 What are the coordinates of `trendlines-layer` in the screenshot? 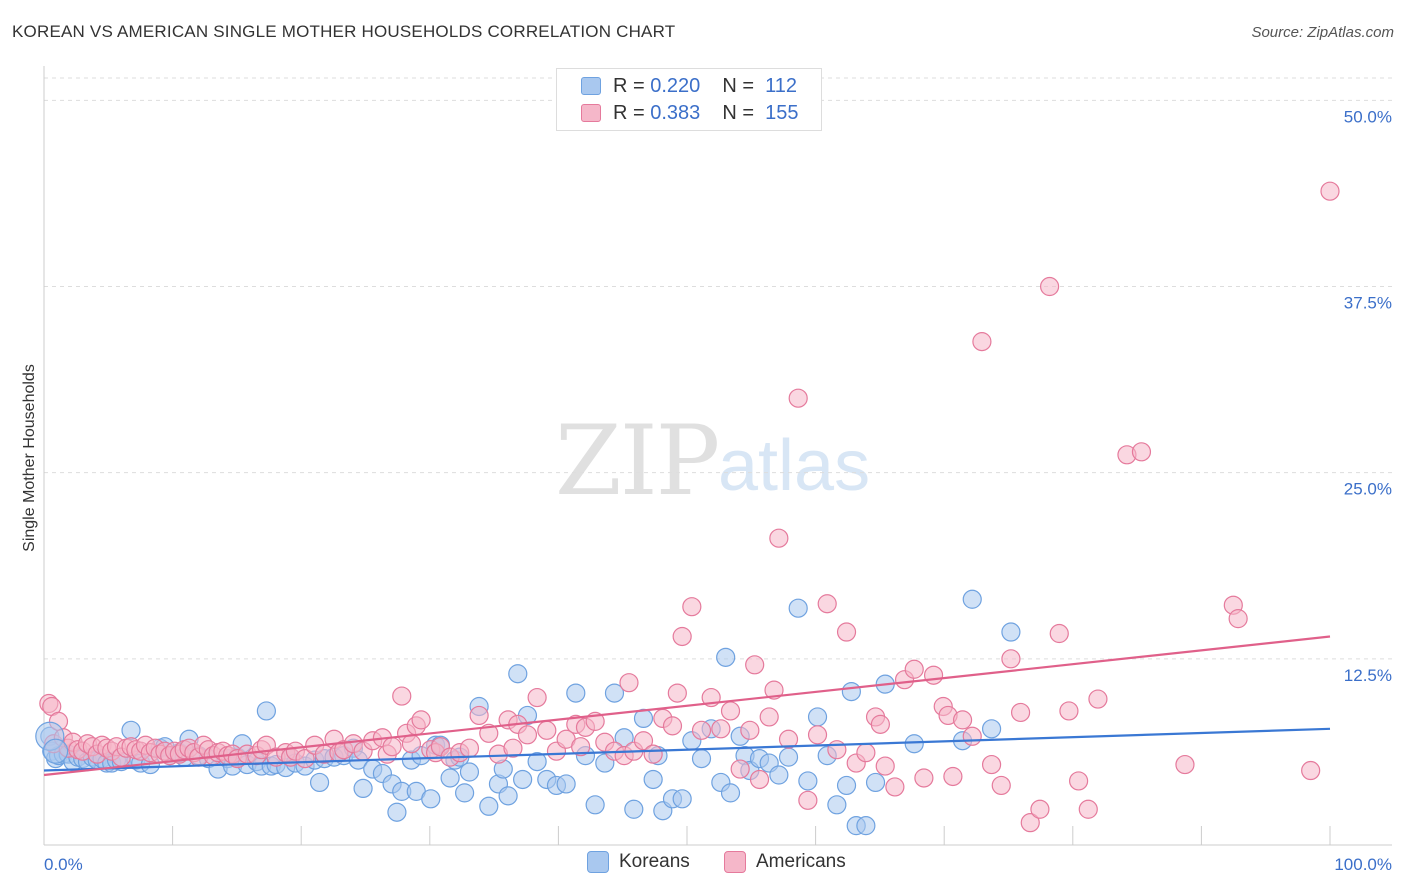 It's located at (687, 706).